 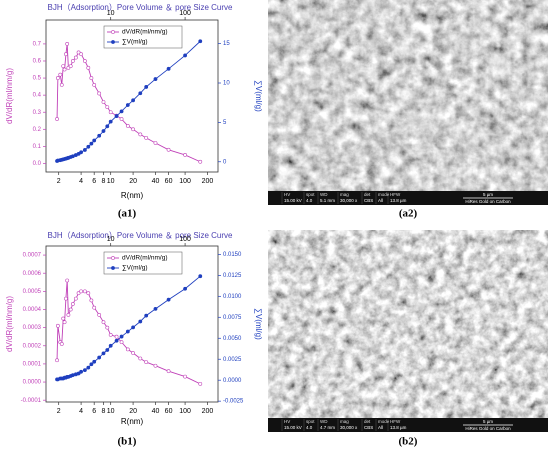 I want to click on y-tick-label: 0.7, so click(x=37, y=44).